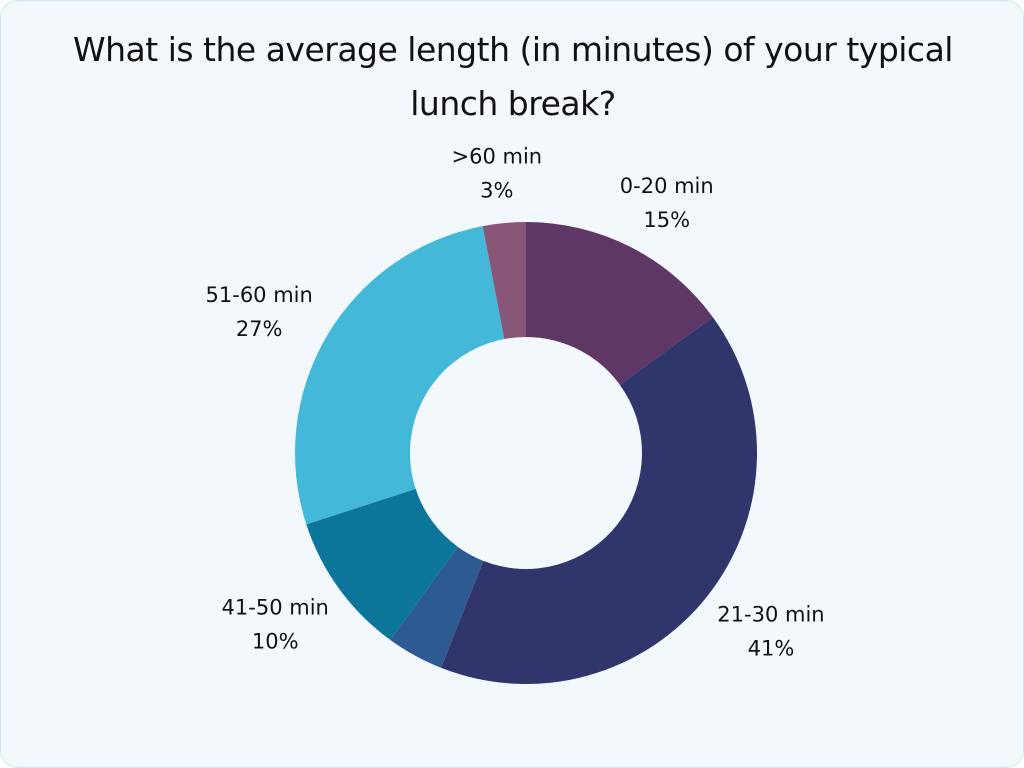 Image resolution: width=1024 pixels, height=768 pixels. Describe the element at coordinates (259, 295) in the screenshot. I see `slice-category-label: 51-60 min` at that location.